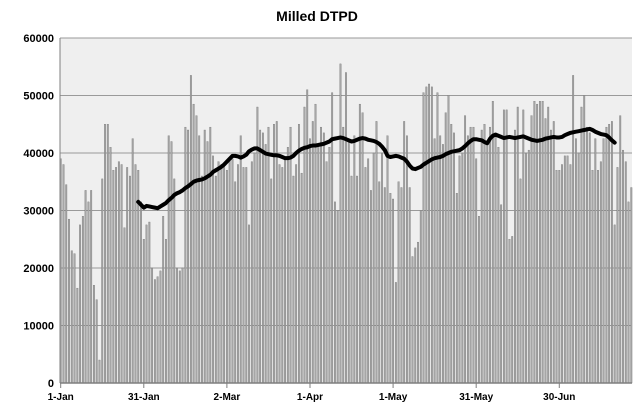 The height and width of the screenshot is (414, 634). Describe the element at coordinates (38, 97) in the screenshot. I see `y-tick-label: 50000` at that location.